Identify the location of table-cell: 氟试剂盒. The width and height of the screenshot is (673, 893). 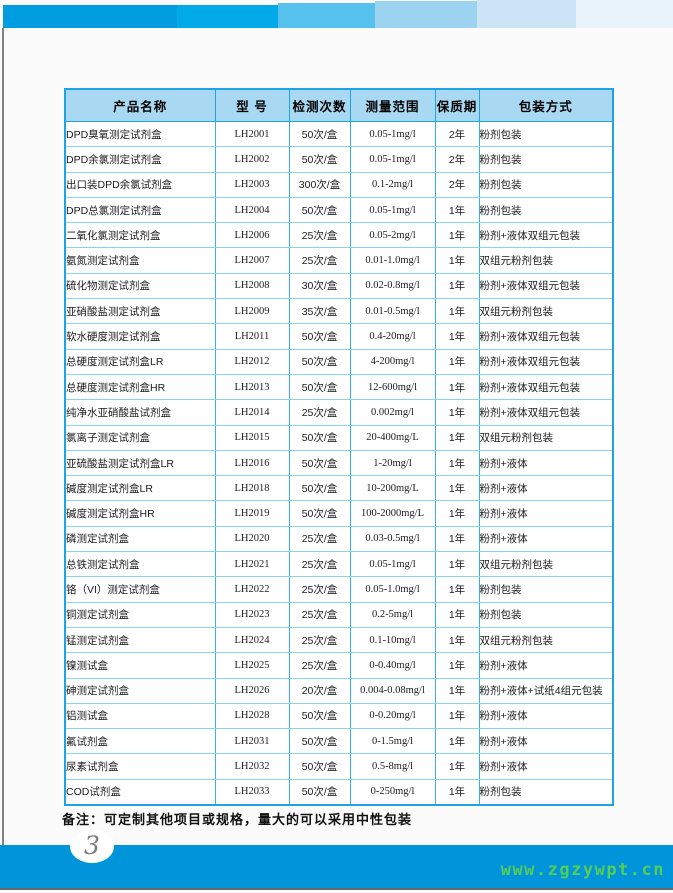
(140, 741).